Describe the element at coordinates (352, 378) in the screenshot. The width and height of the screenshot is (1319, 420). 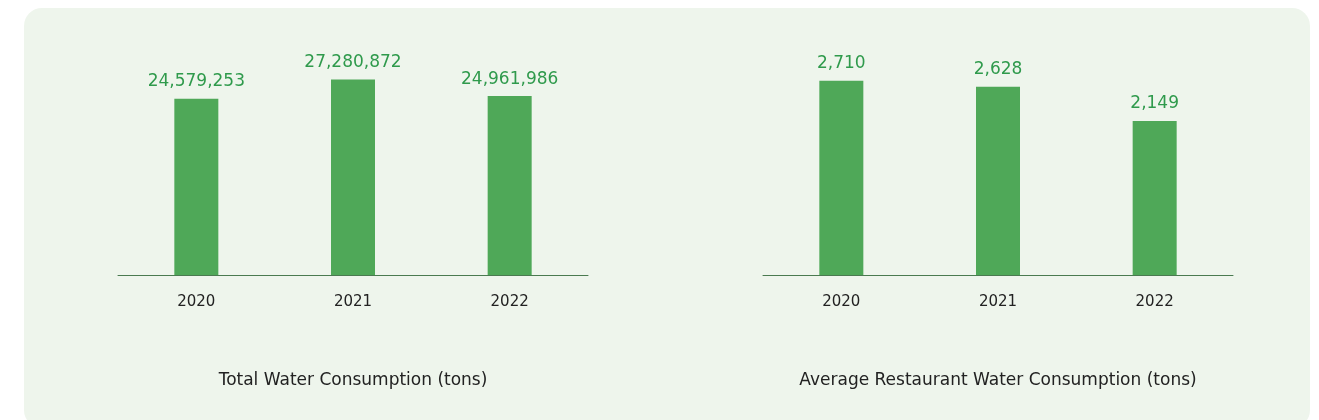
I see `text: Total Water Consumption (tons)` at that location.